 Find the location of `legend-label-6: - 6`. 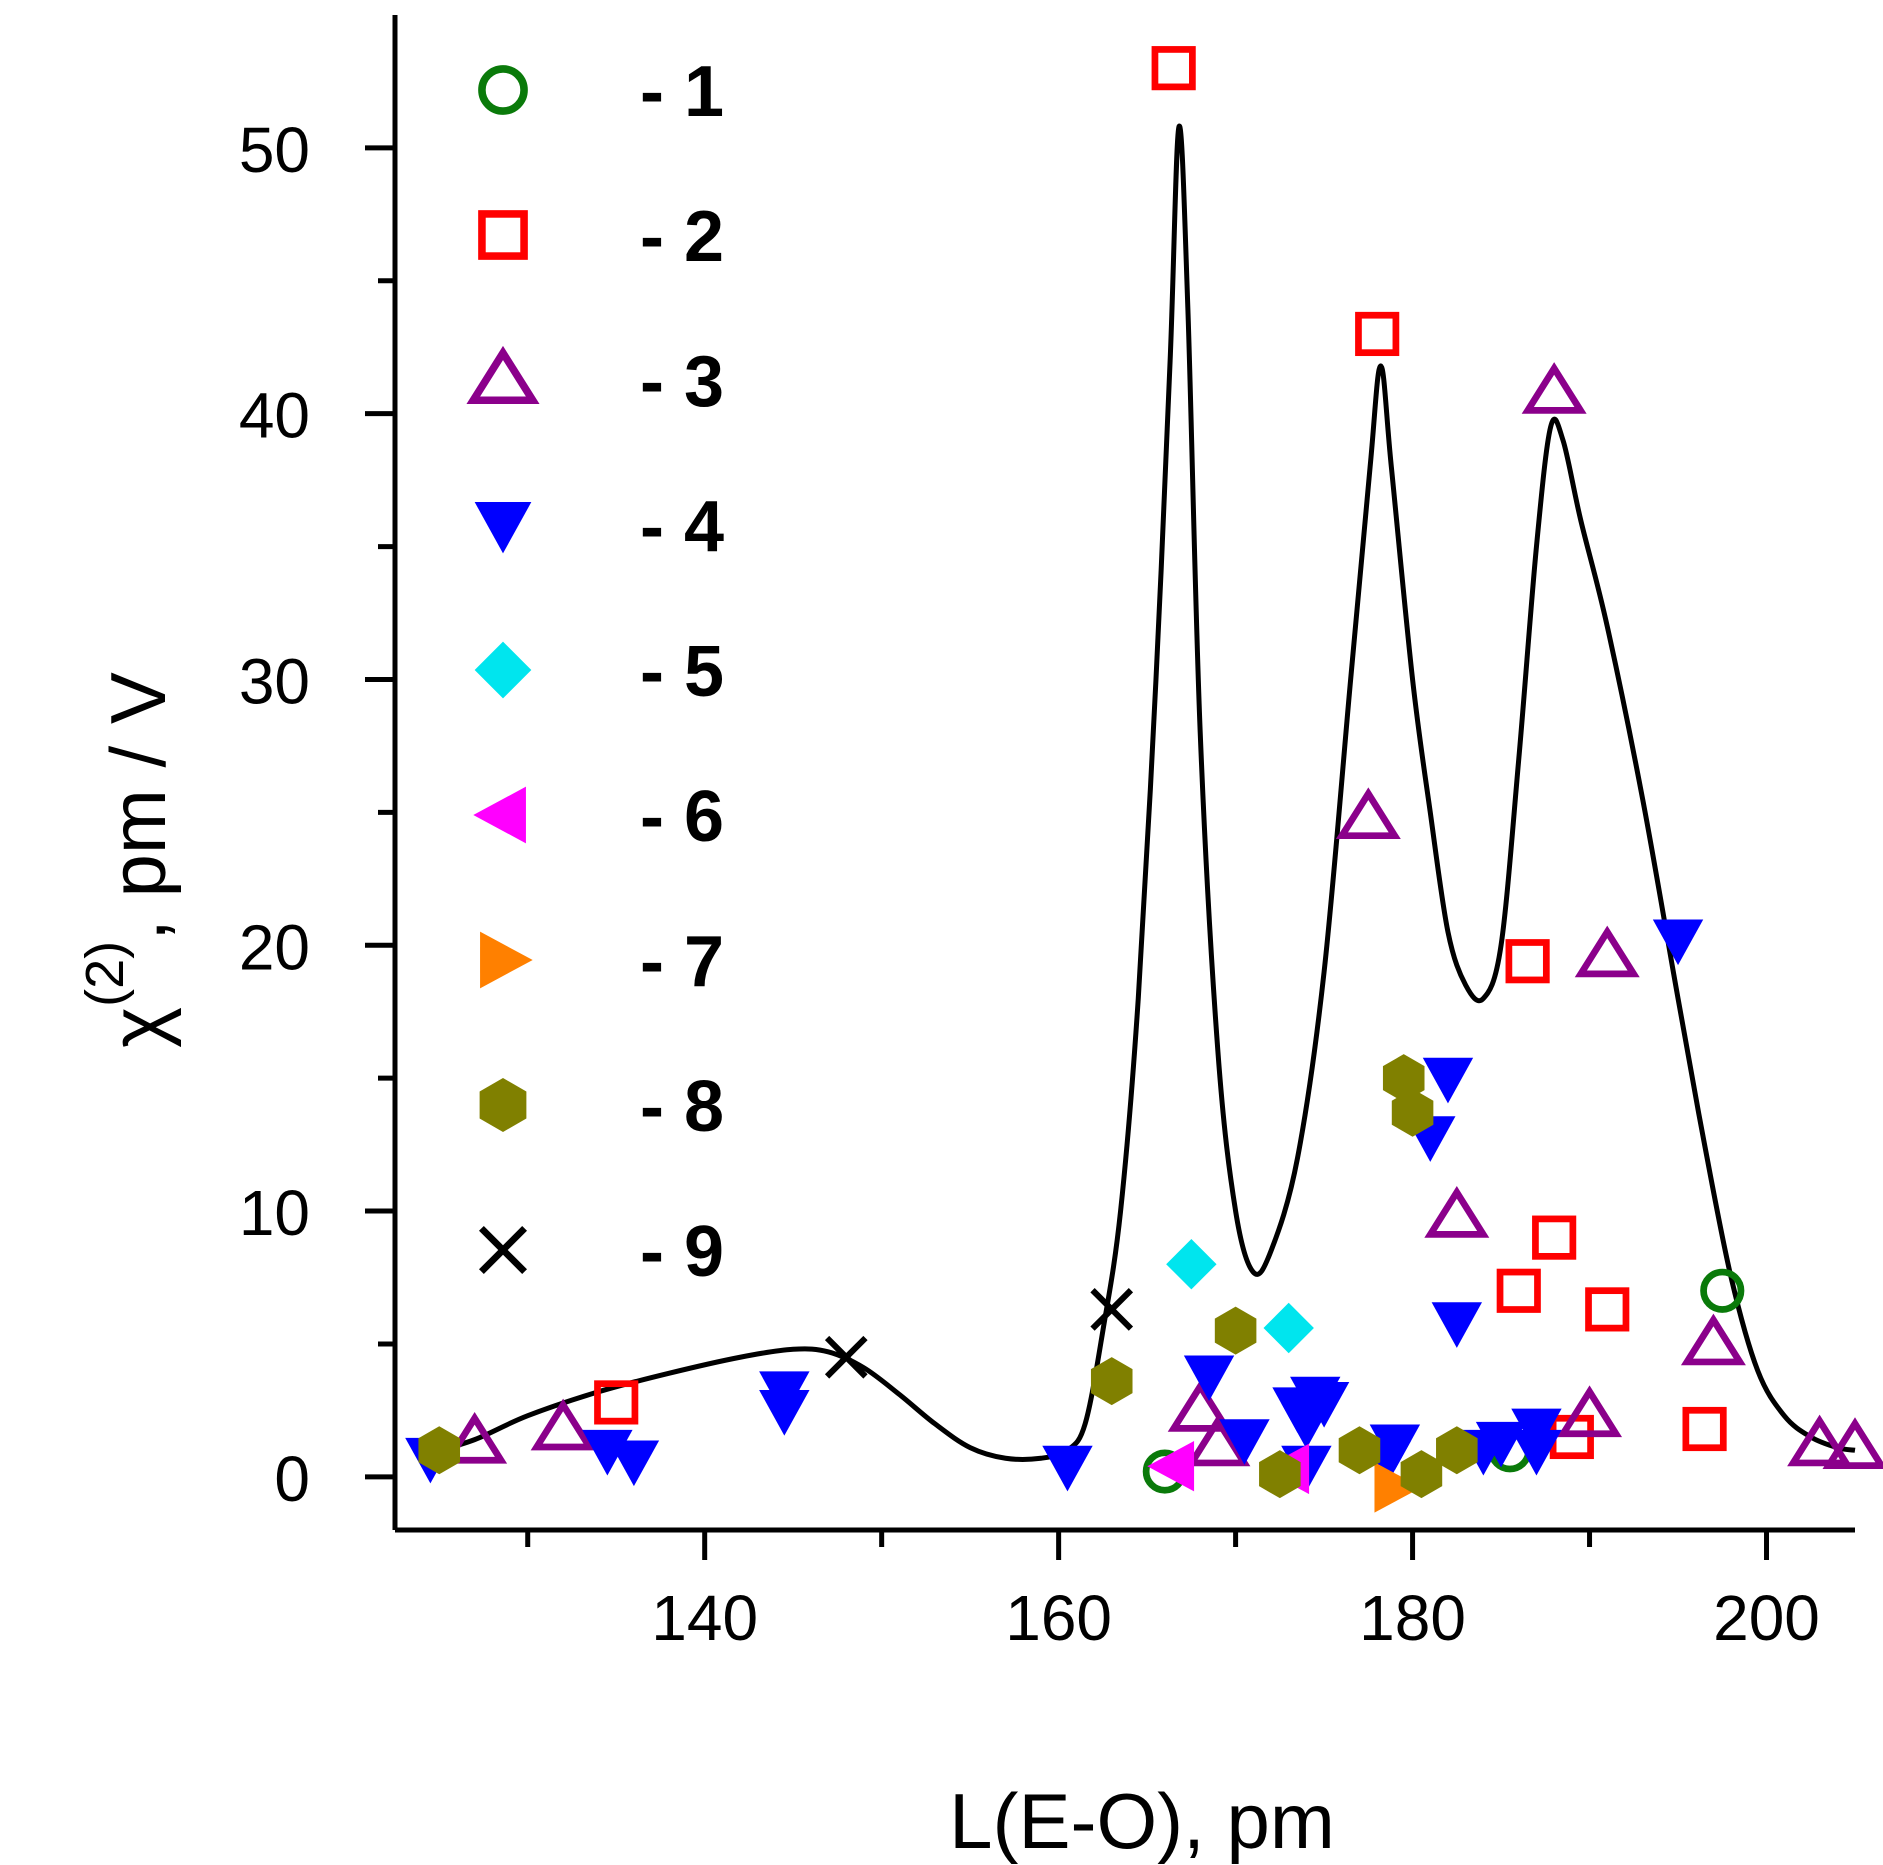

legend-label-6: - 6 is located at coordinates (682, 817).